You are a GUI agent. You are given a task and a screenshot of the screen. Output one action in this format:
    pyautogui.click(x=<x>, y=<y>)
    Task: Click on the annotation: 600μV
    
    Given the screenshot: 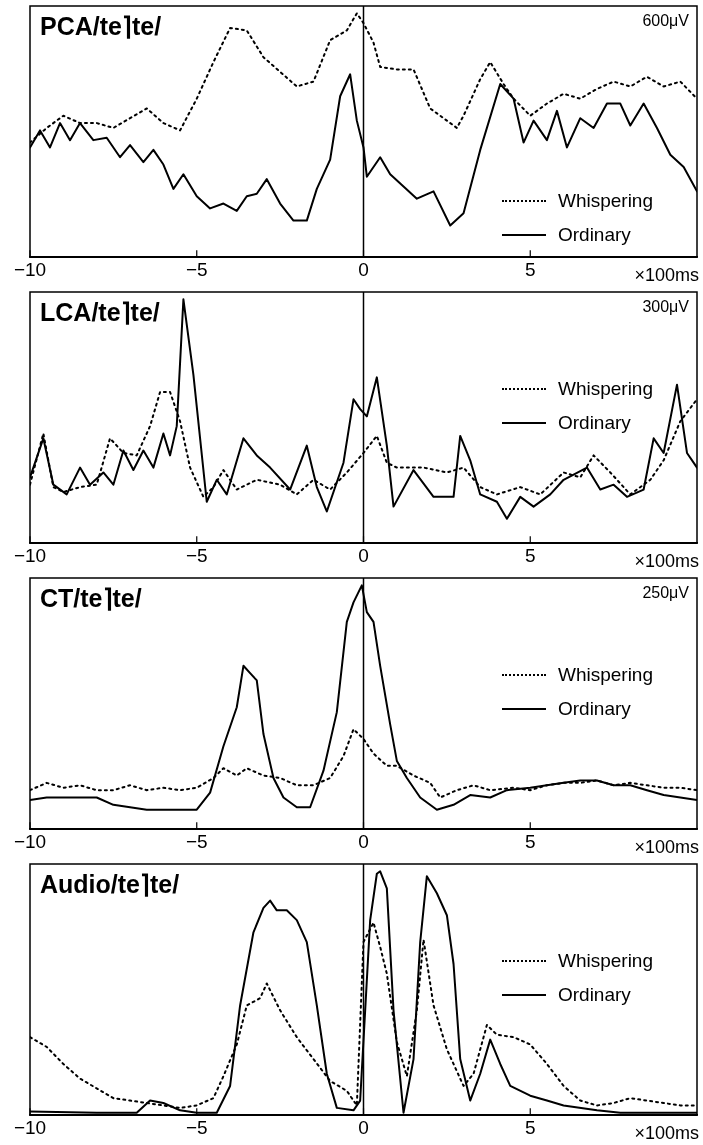 What is the action you would take?
    pyautogui.click(x=665, y=21)
    